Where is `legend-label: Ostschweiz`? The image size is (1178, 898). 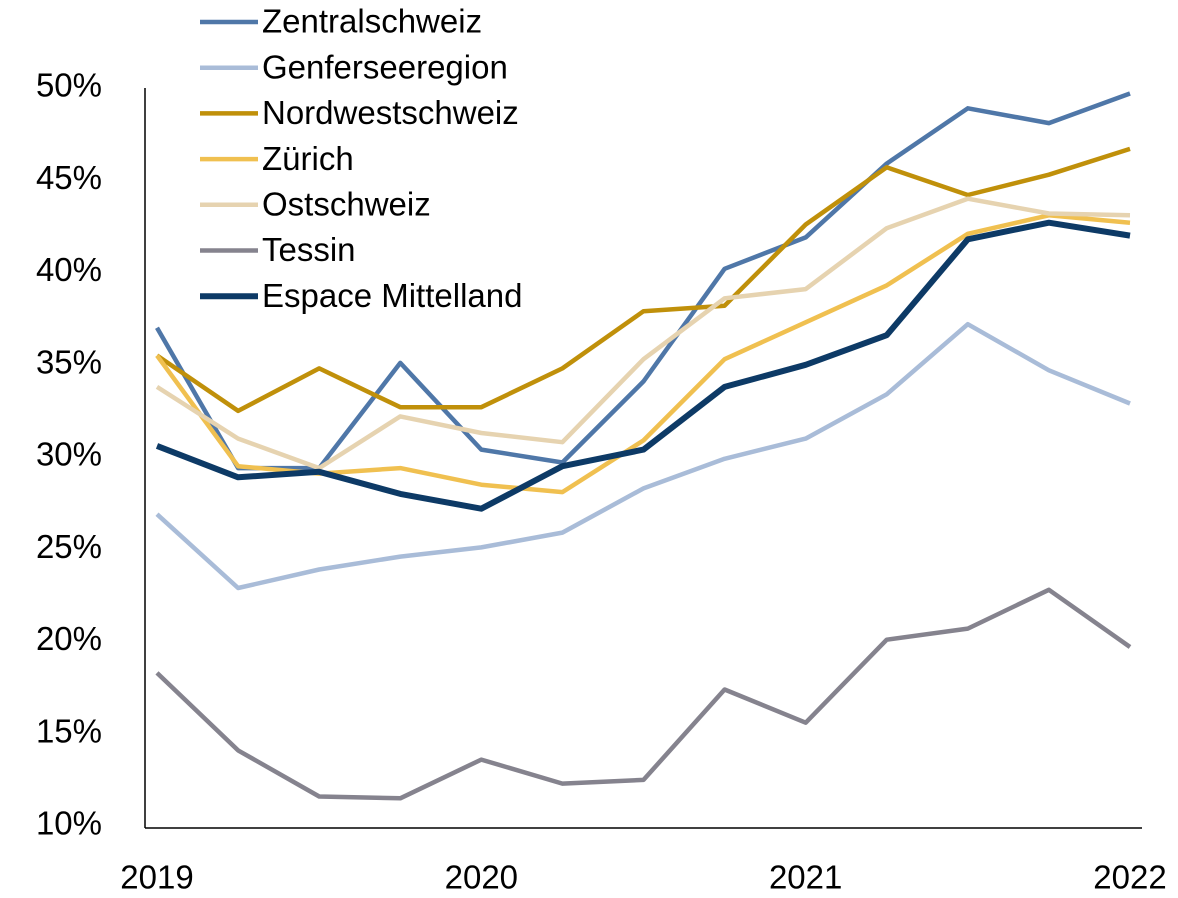 legend-label: Ostschweiz is located at coordinates (346, 204).